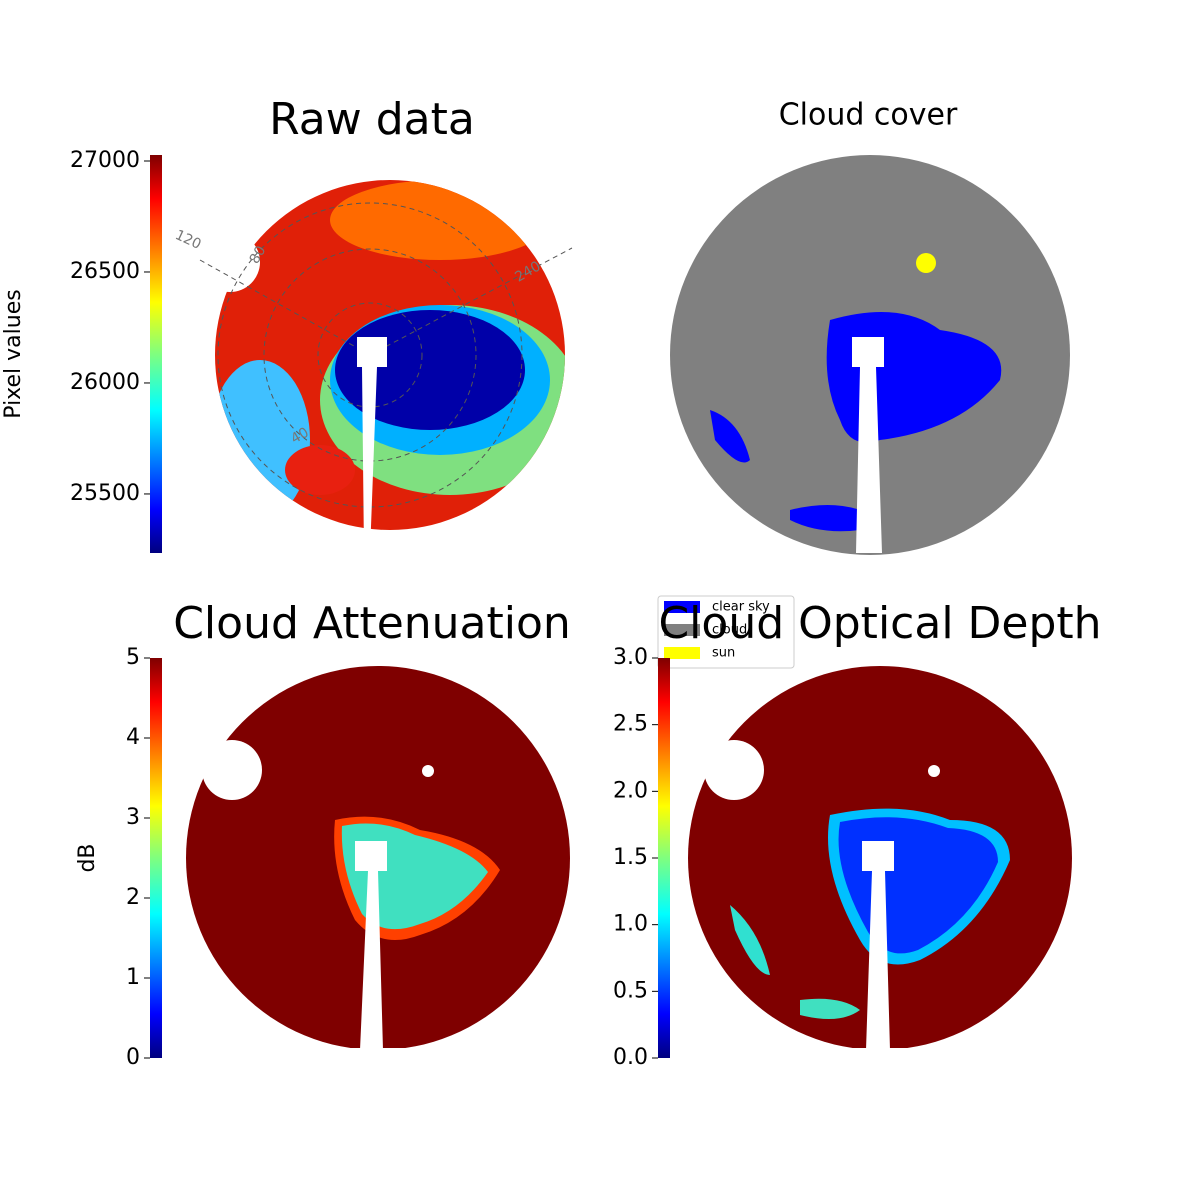 The width and height of the screenshot is (1200, 1200). Describe the element at coordinates (879, 623) in the screenshot. I see `panel-title: Cloud Optical Depth` at that location.